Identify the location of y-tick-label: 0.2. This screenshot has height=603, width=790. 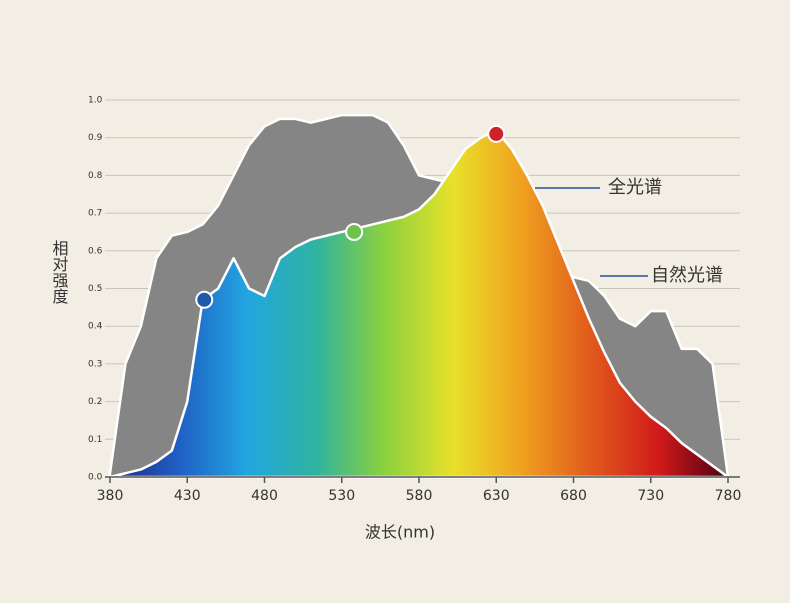
(95, 402).